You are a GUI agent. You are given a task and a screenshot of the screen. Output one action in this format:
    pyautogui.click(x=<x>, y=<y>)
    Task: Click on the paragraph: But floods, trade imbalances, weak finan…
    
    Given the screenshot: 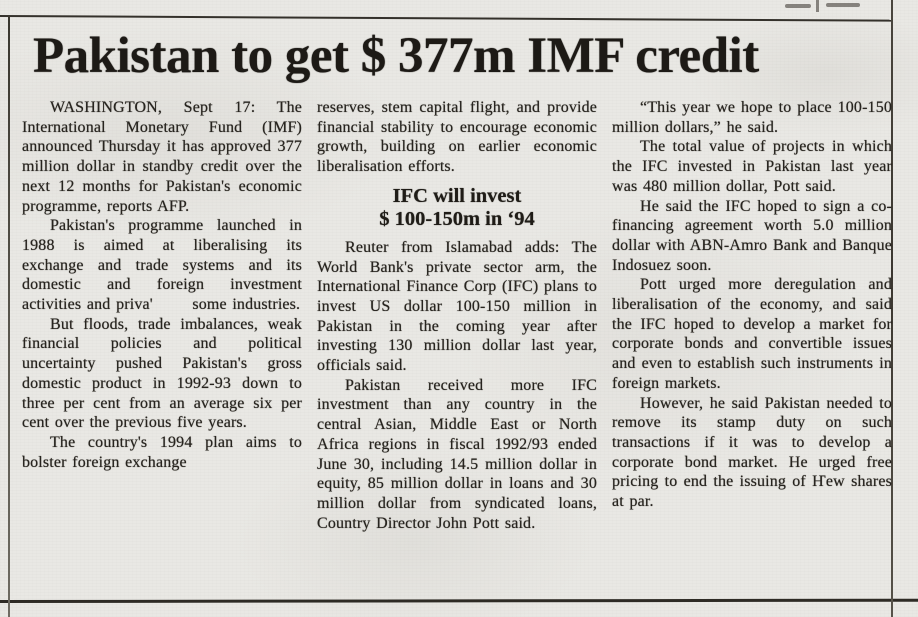 What is the action you would take?
    pyautogui.click(x=162, y=373)
    